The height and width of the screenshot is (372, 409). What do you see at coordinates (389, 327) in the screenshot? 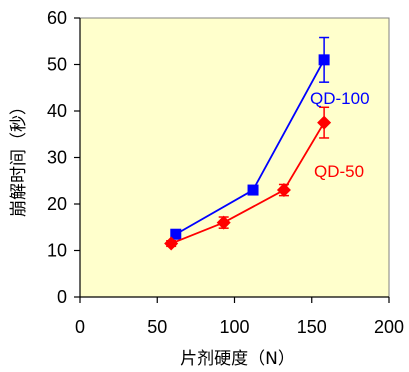
I see `x-tick-label: 200` at bounding box center [389, 327].